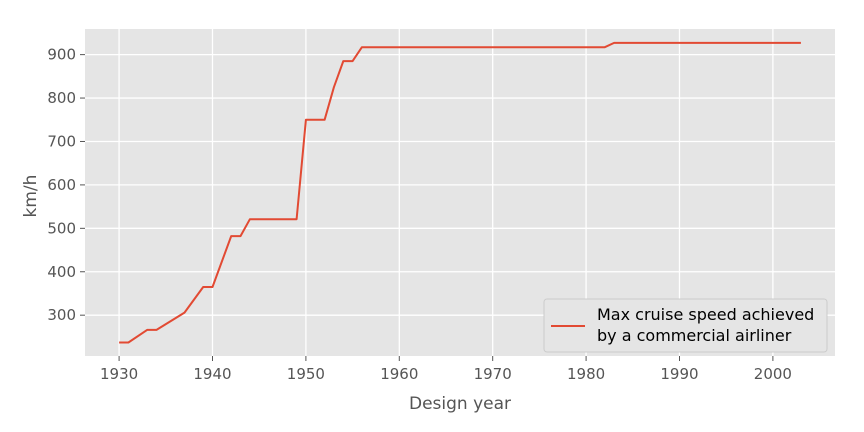 This screenshot has height=432, width=864. Describe the element at coordinates (61, 228) in the screenshot. I see `y-tick-label: 500` at that location.